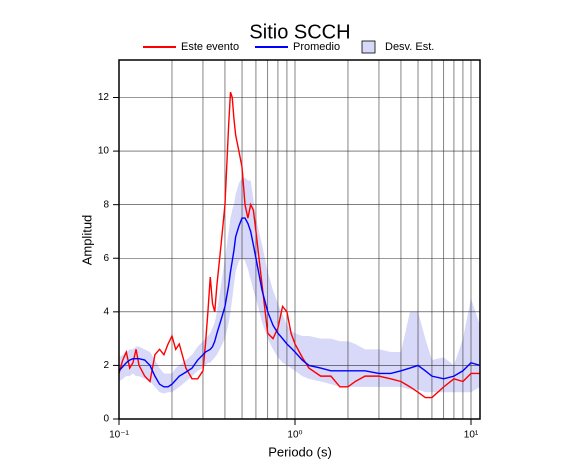 The image size is (586, 475). Describe the element at coordinates (106, 258) in the screenshot. I see `y-tick-label: 6` at that location.